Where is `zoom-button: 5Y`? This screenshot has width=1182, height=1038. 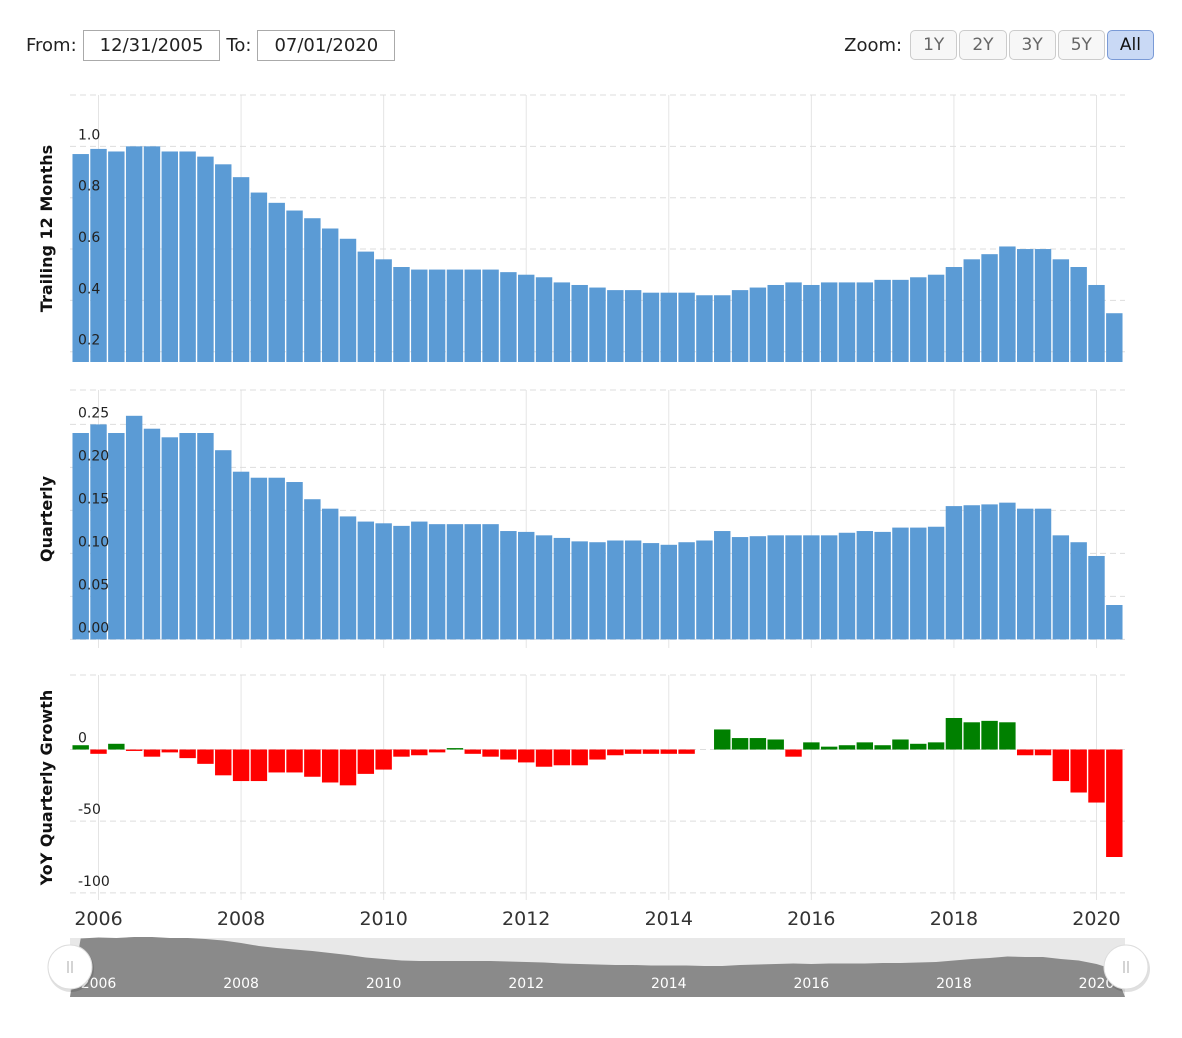 zoom-button: 5Y is located at coordinates (1081, 45).